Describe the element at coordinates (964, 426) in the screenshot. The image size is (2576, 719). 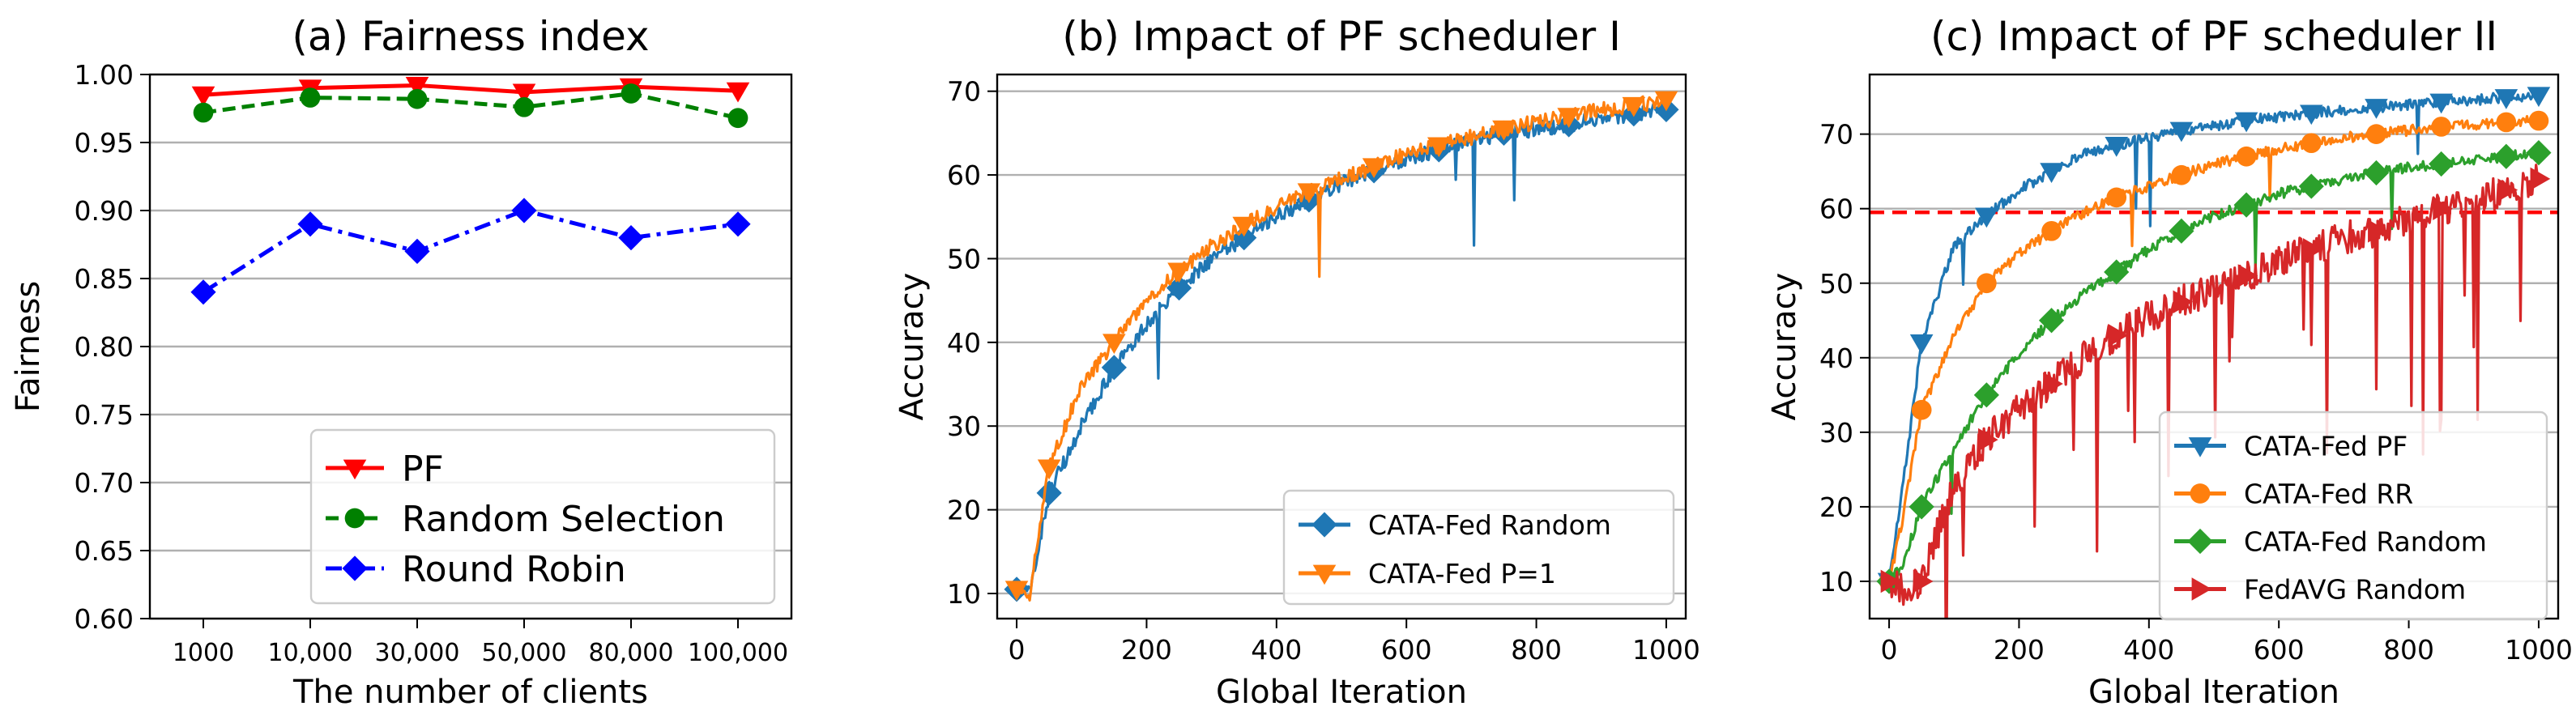
I see `y-tick-label: 30` at that location.